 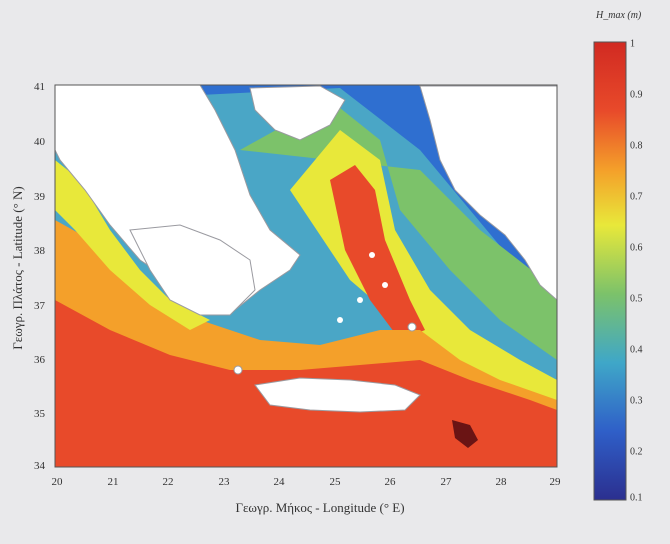 What do you see at coordinates (39, 360) in the screenshot?
I see `y-tick: 36` at bounding box center [39, 360].